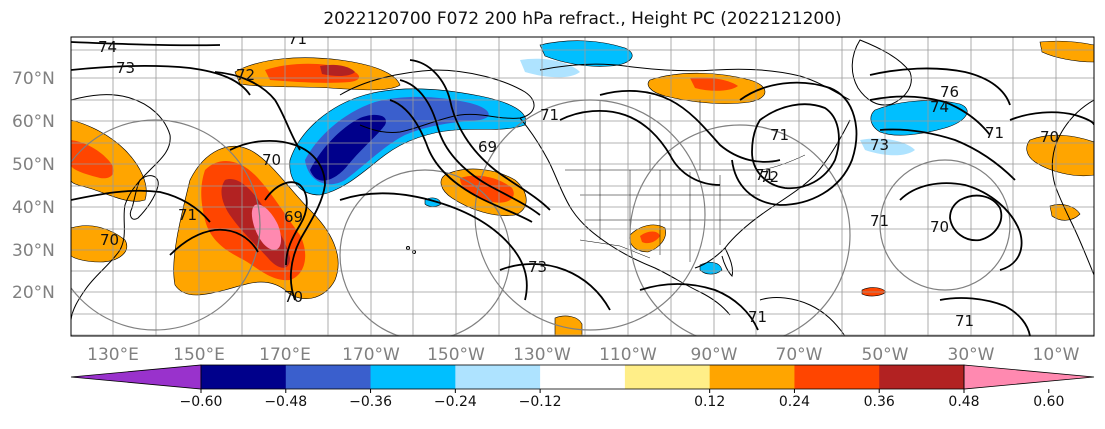 The height and width of the screenshot is (429, 1105). I want to click on lat-label: 20°N, so click(33, 293).